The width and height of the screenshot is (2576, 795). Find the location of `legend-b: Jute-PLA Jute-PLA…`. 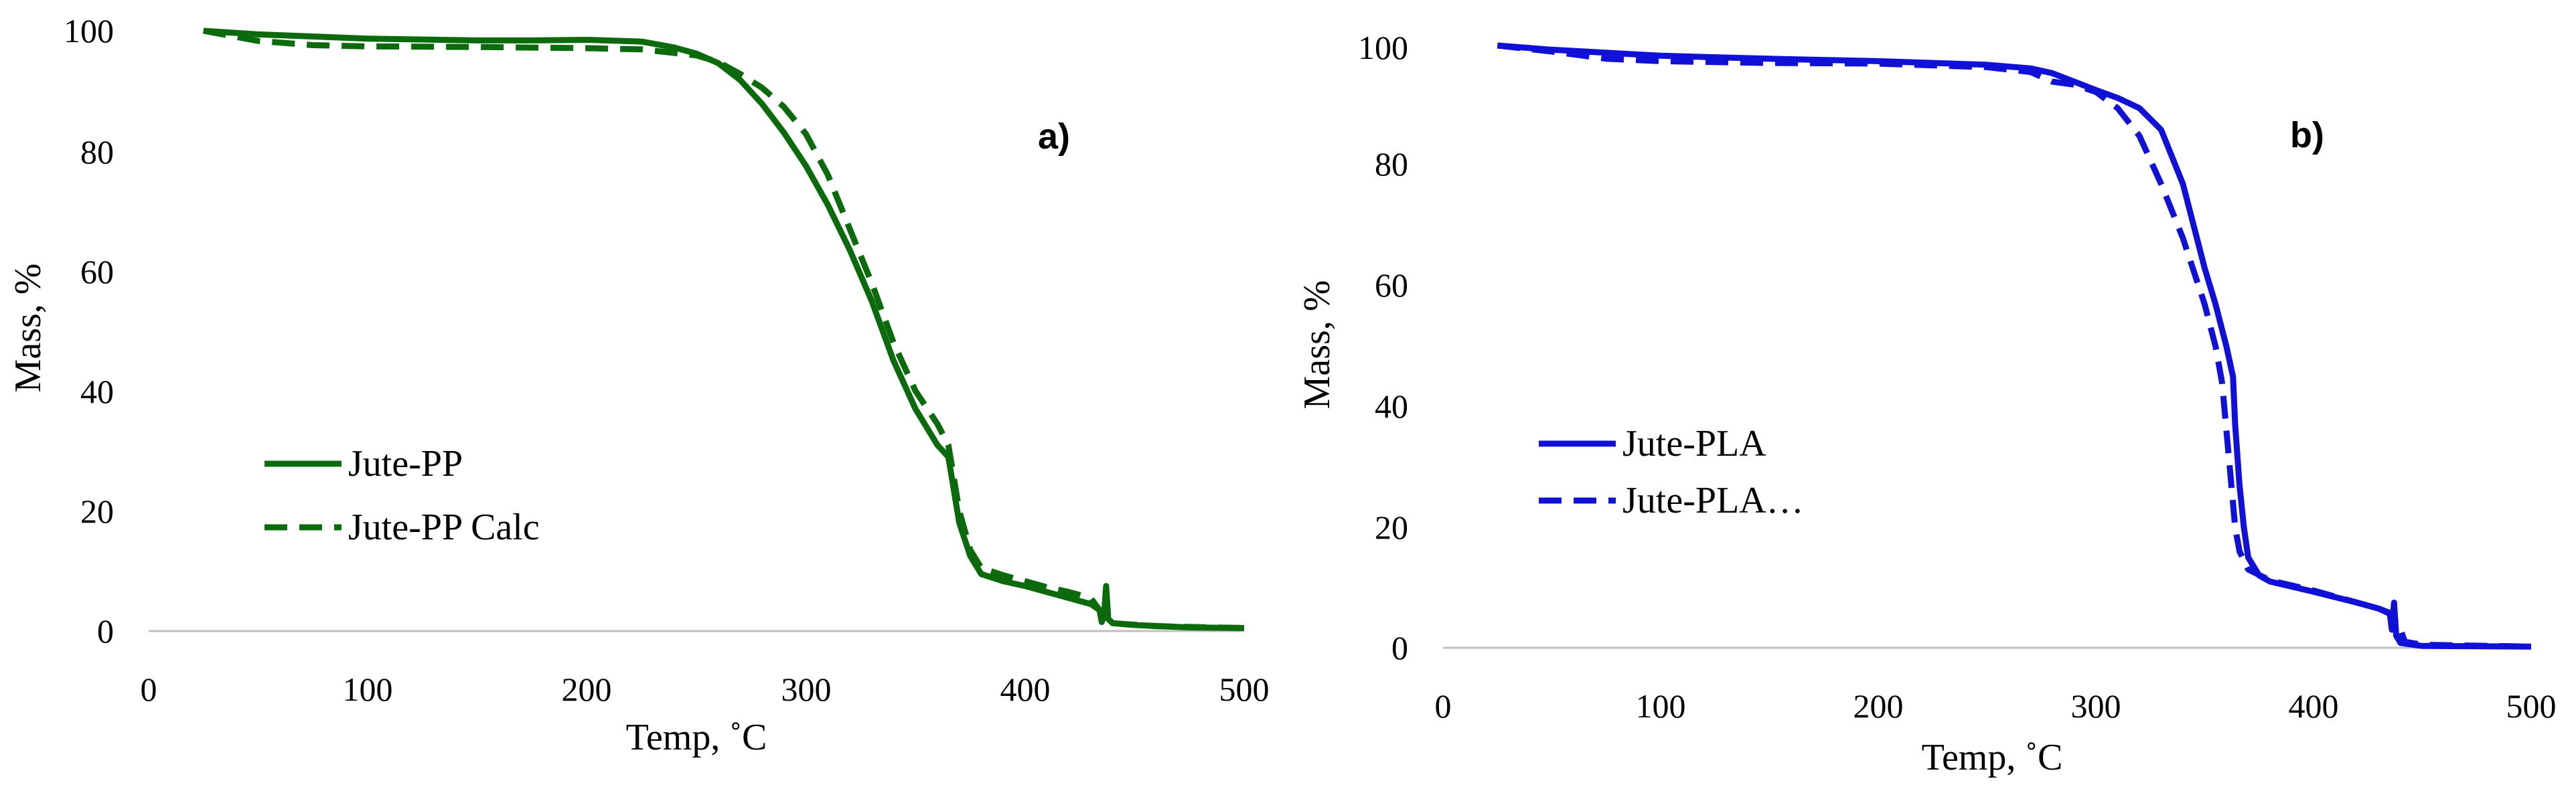

legend-b: Jute-PLA Jute-PLA… is located at coordinates (1671, 472).